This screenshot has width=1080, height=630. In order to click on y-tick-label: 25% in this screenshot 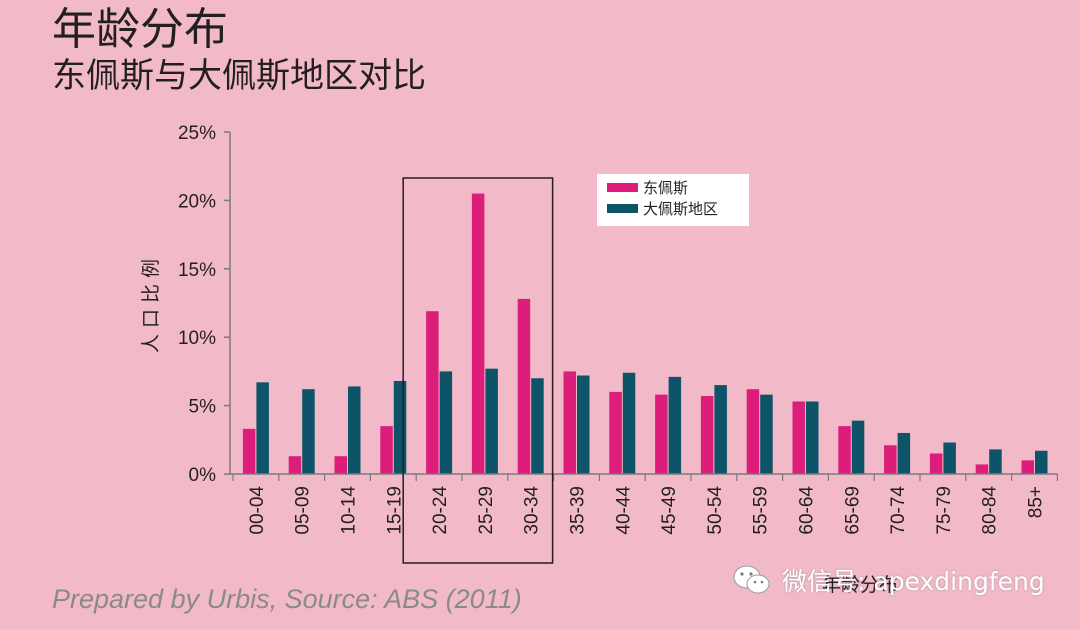, I will do `click(197, 133)`.